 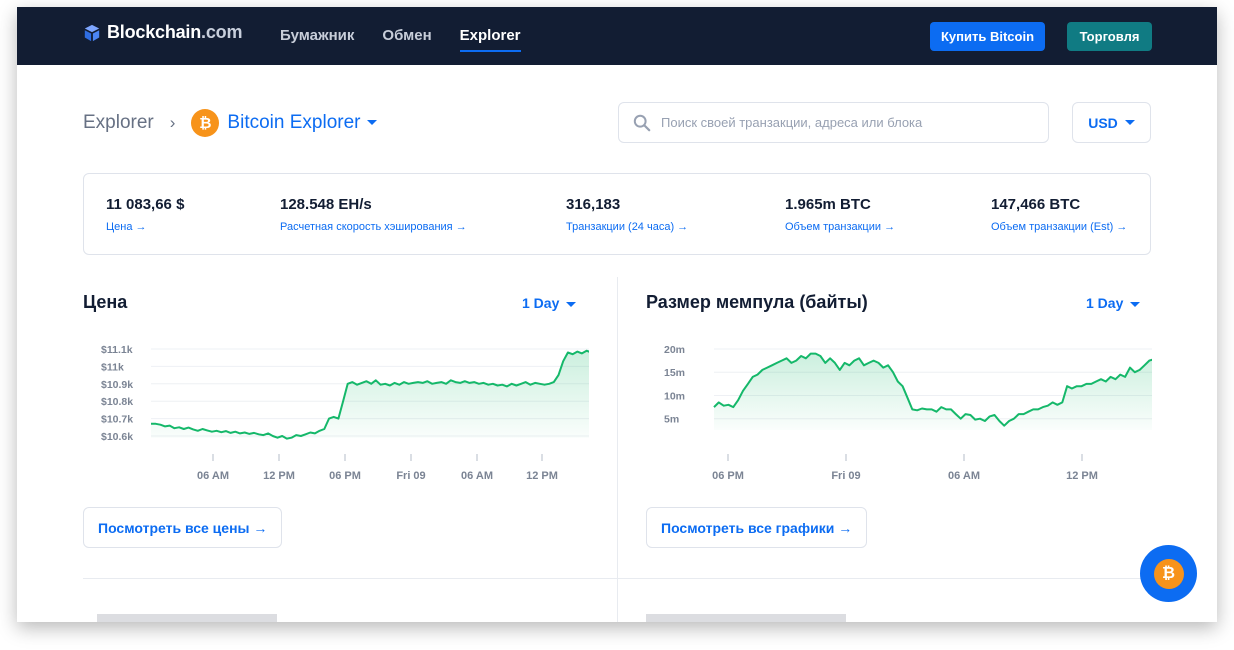 I want to click on brand-domain: .com, so click(x=222, y=32).